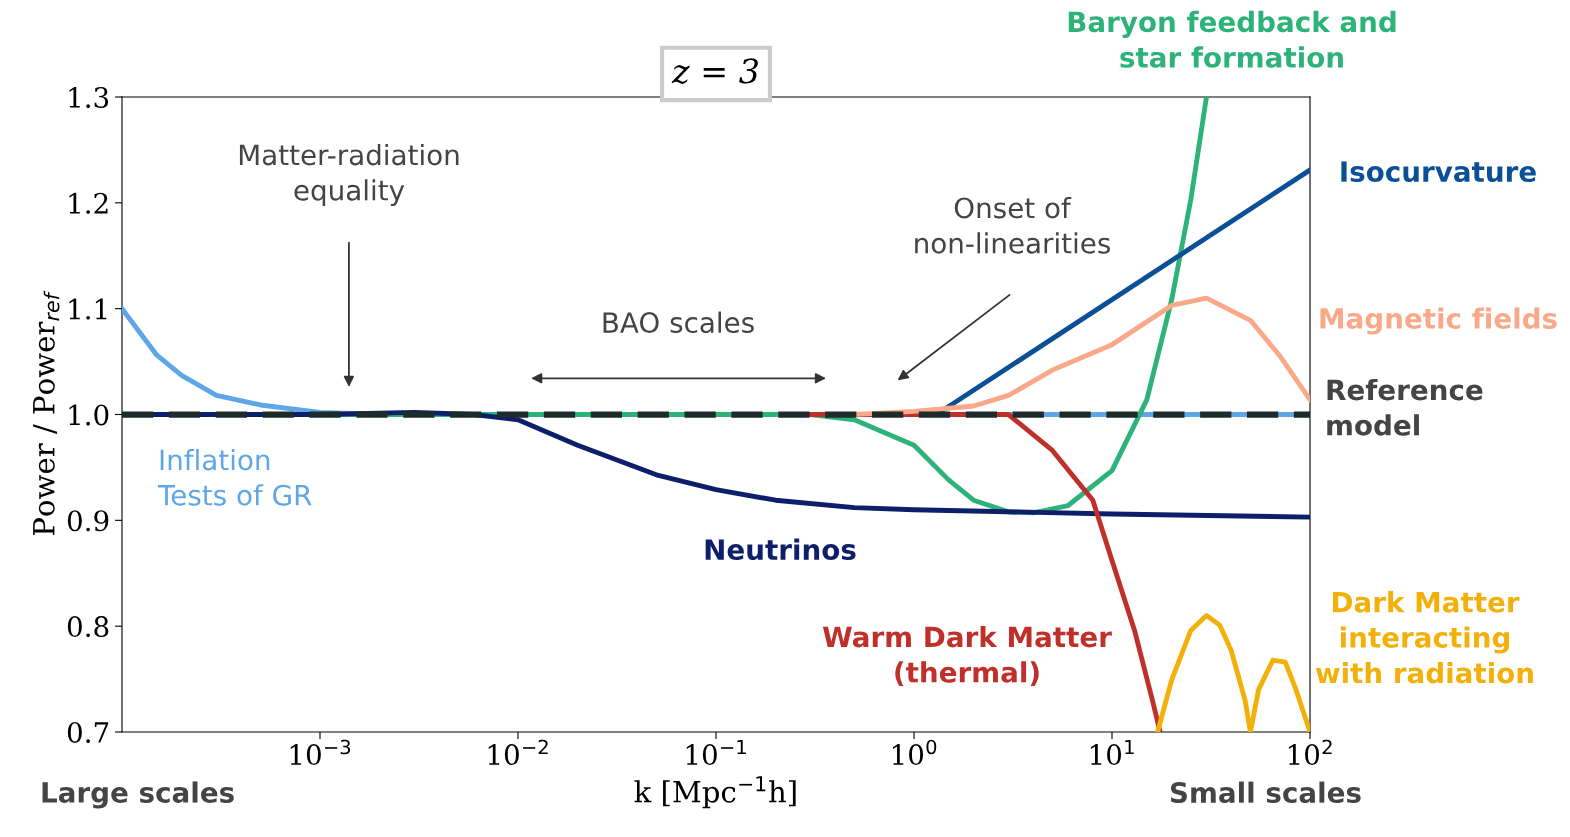 This screenshot has width=1570, height=837. I want to click on x-tick-label: 10$^{−3}$, so click(320, 752).